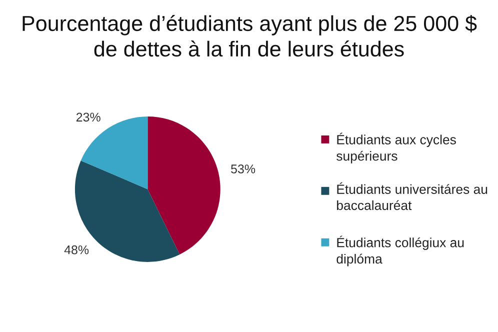  What do you see at coordinates (76, 249) in the screenshot?
I see `data-label: 48%` at bounding box center [76, 249].